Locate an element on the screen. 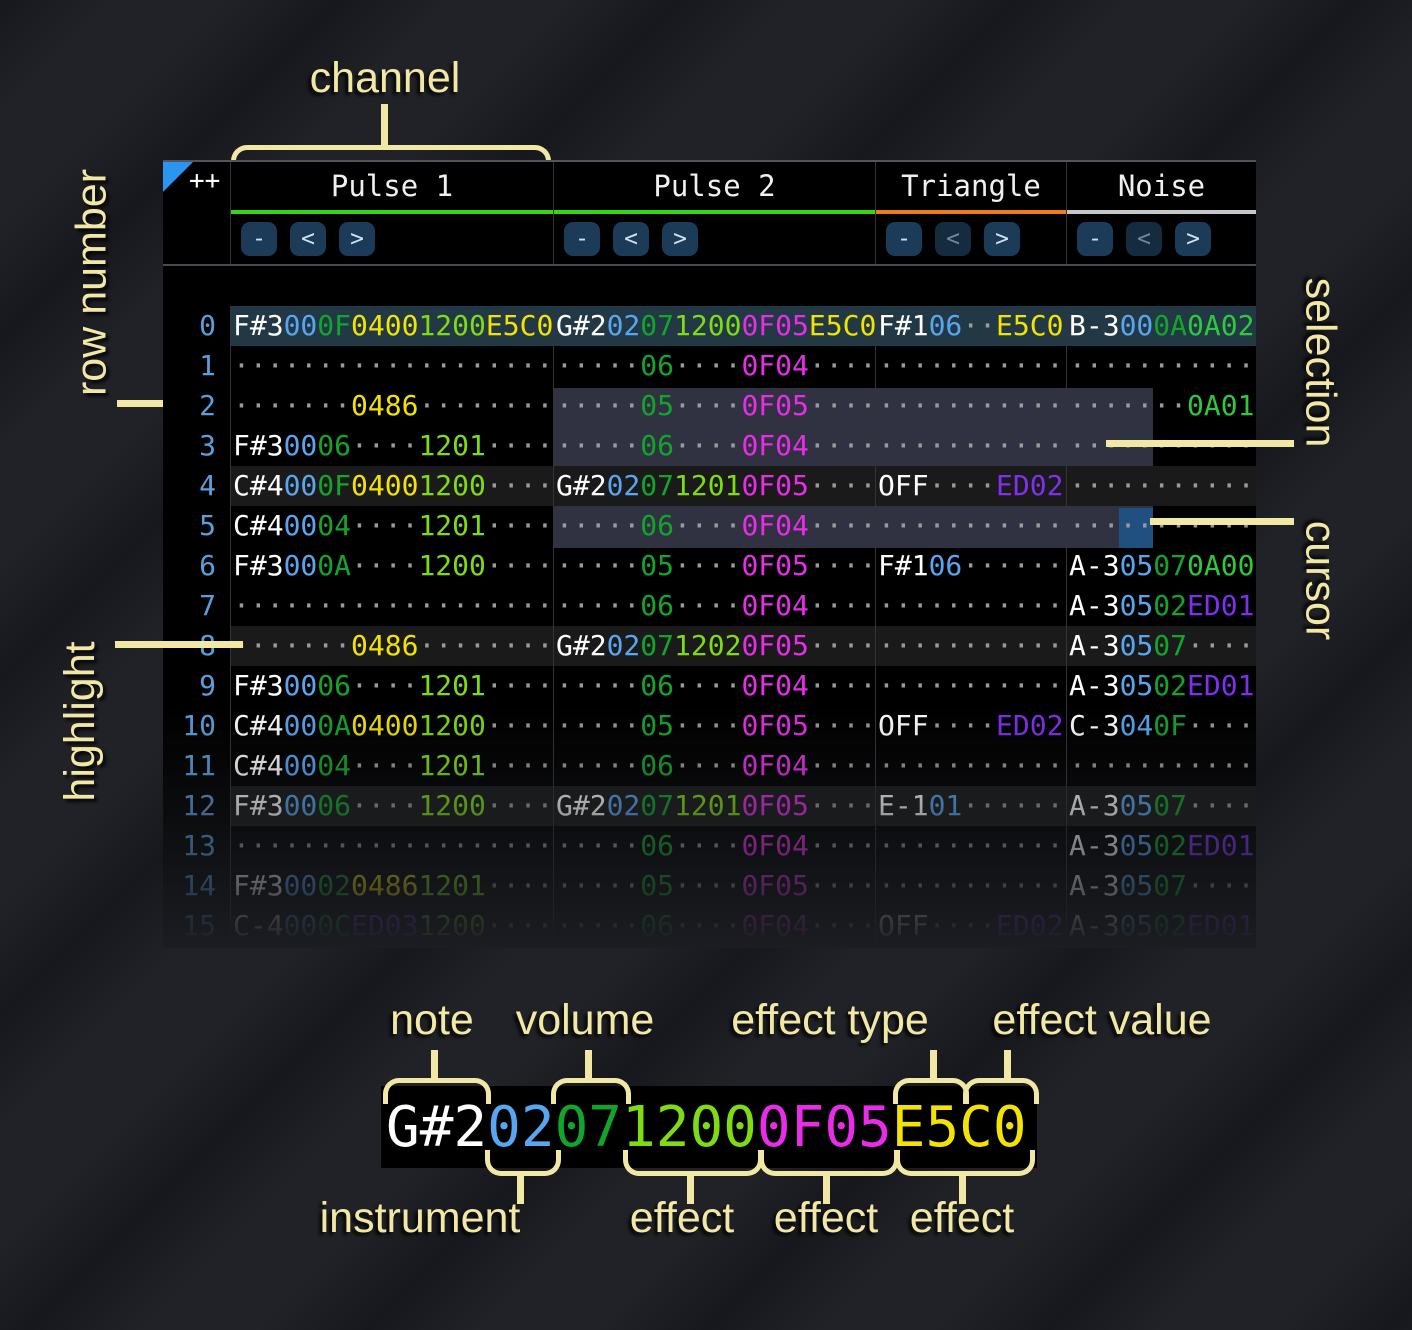 The width and height of the screenshot is (1412, 1330). pattern-cell-noise: A-30507···· is located at coordinates (1161, 646).